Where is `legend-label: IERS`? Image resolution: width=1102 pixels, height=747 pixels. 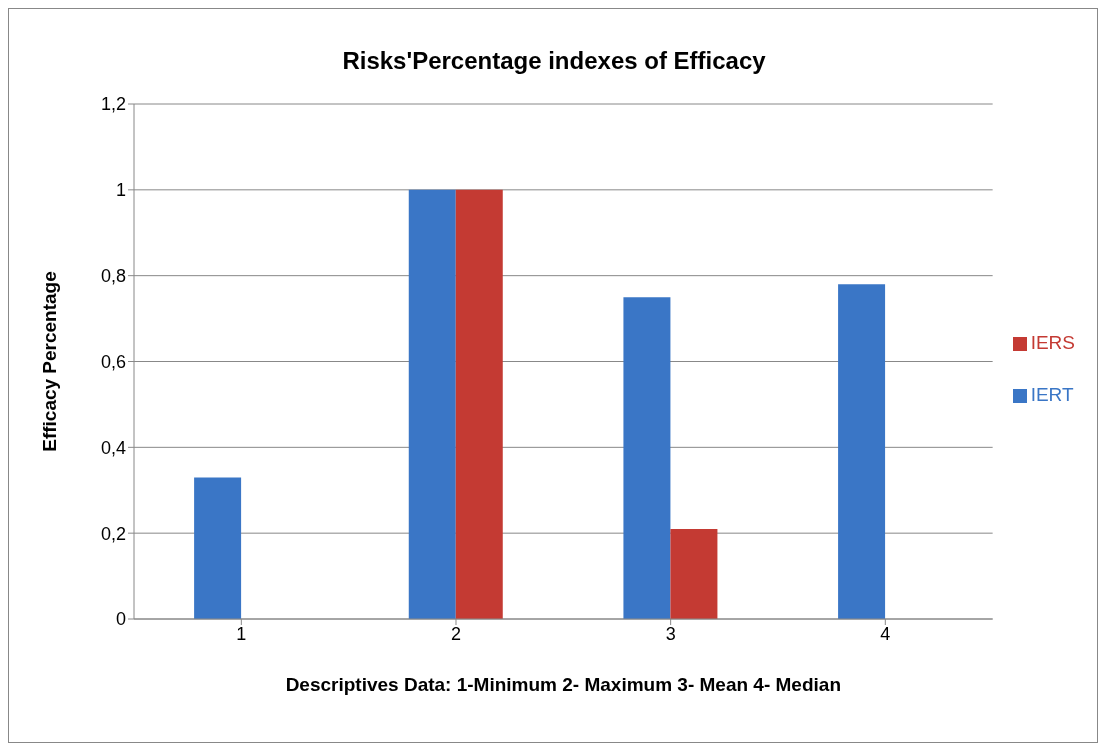
legend-label: IERS is located at coordinates (1052, 342).